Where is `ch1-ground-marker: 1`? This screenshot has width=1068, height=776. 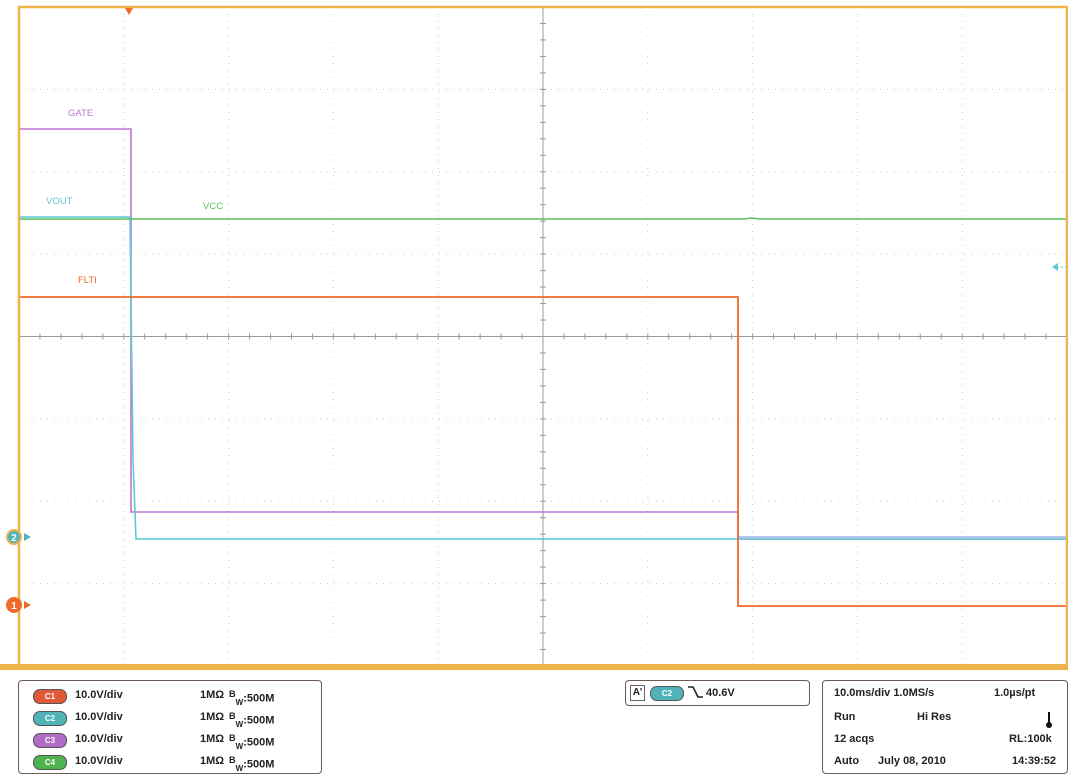
ch1-ground-marker: 1 is located at coordinates (18, 605).